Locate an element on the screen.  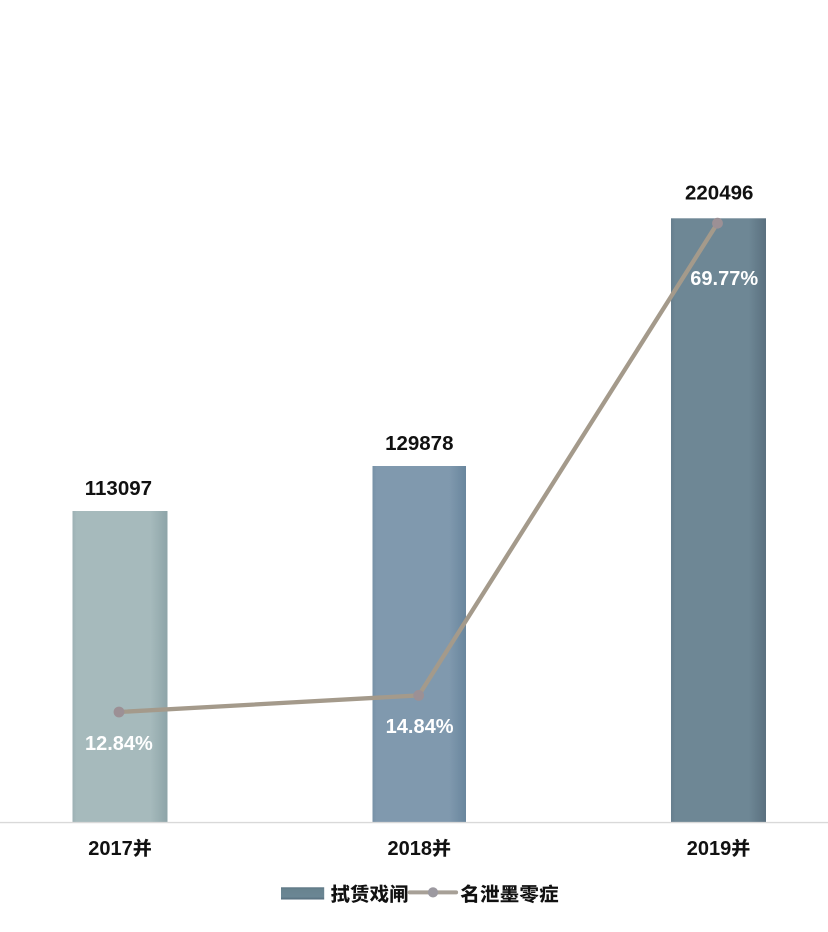
svg-text: 129878 is located at coordinates (419, 443).